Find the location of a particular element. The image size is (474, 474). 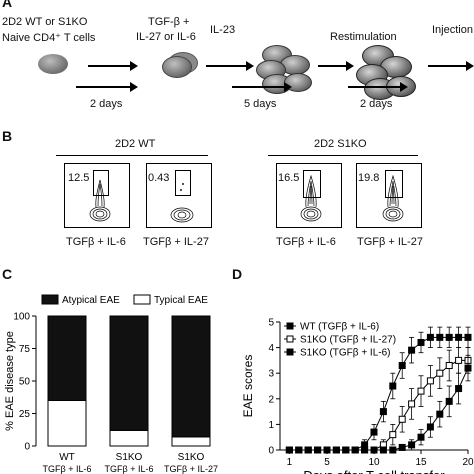

y-tick-label: 0 is located at coordinates (271, 451).